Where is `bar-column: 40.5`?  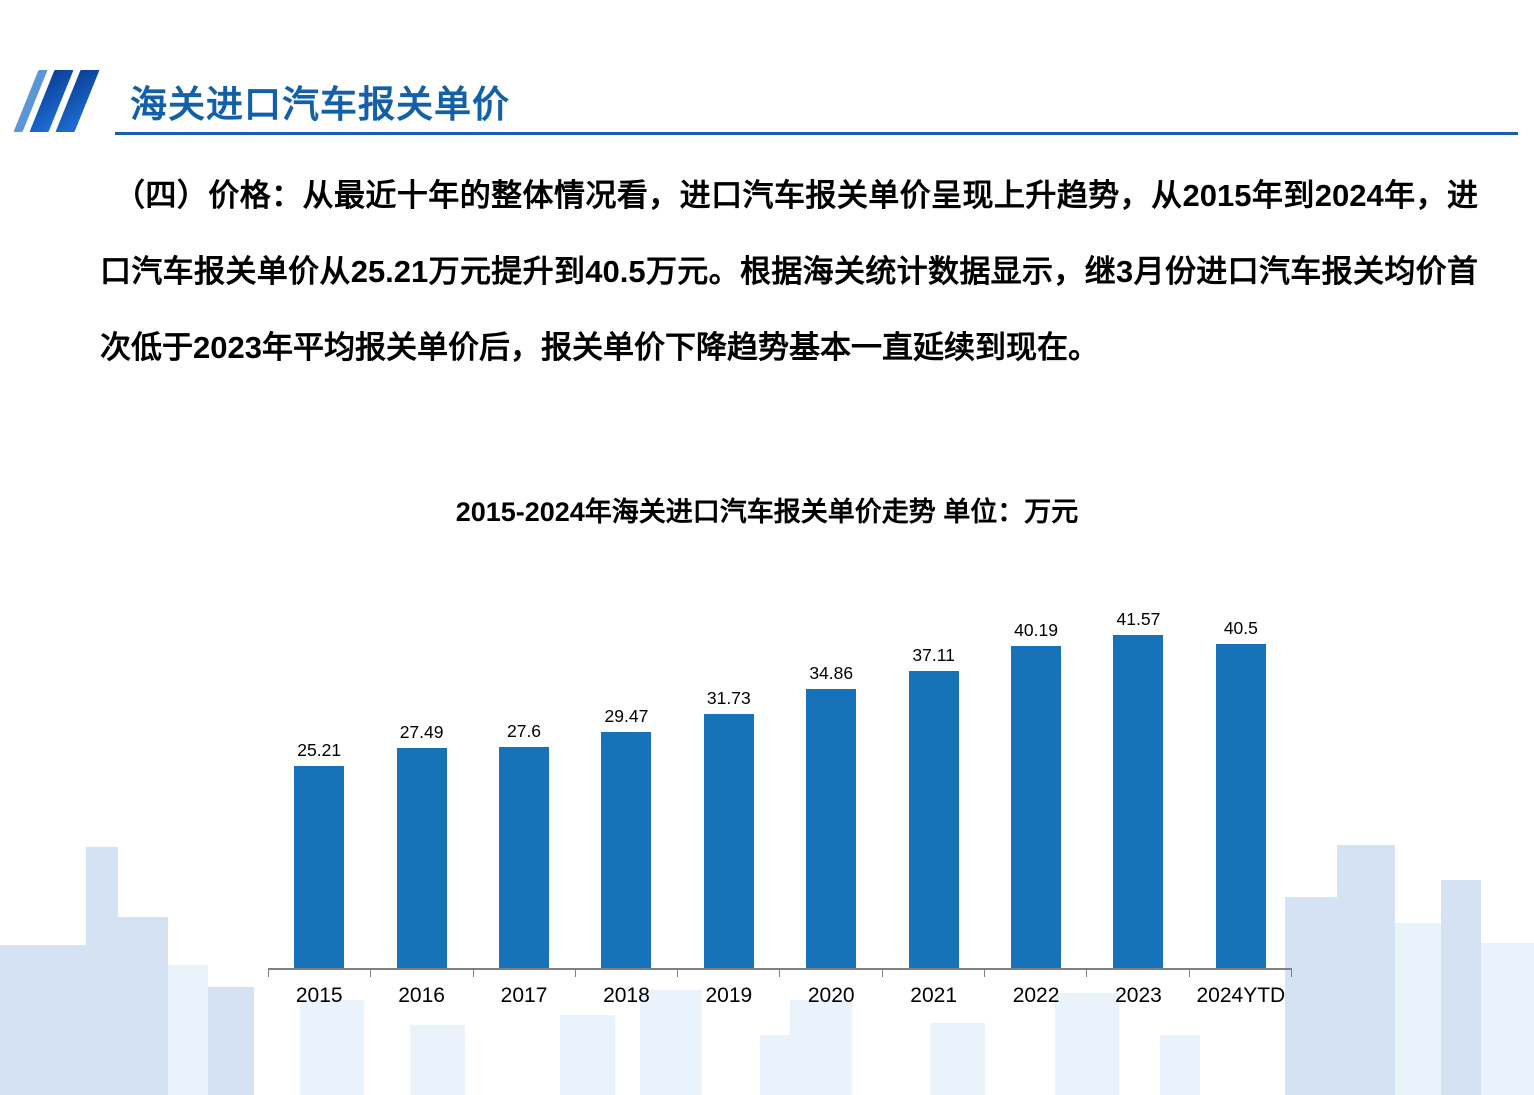
bar-column: 40.5 is located at coordinates (1241, 793).